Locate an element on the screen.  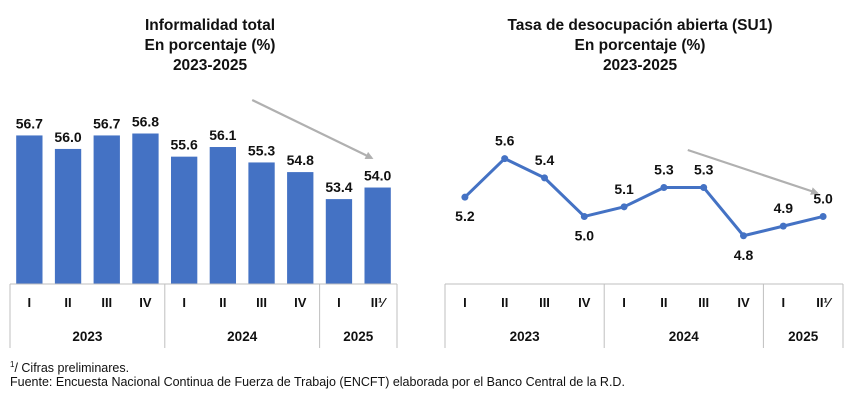
line-chart-title-line-1: Tasa de desocupación abierta (SU1) is located at coordinates (640, 25).